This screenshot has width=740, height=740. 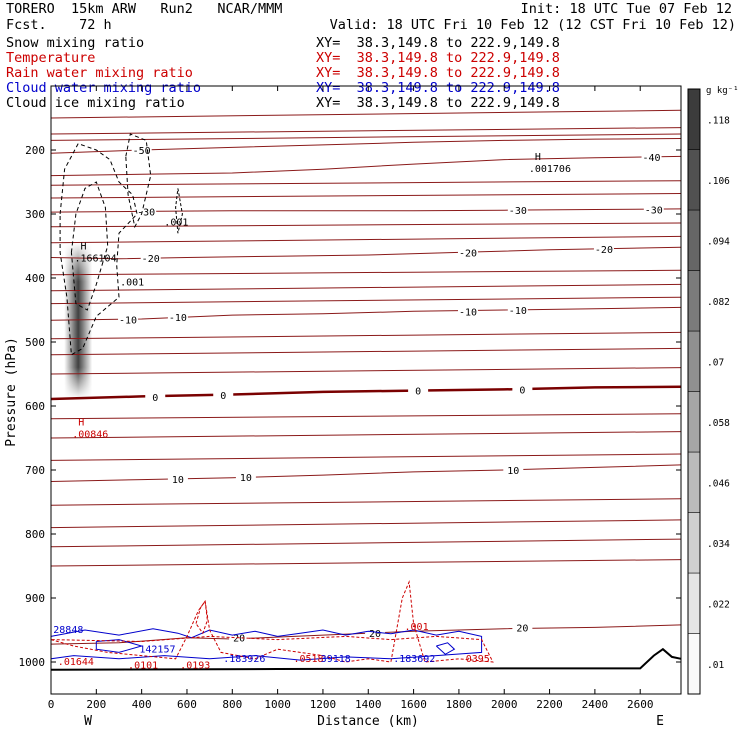 I want to click on contour-value-label: 0395, so click(x=478, y=659).